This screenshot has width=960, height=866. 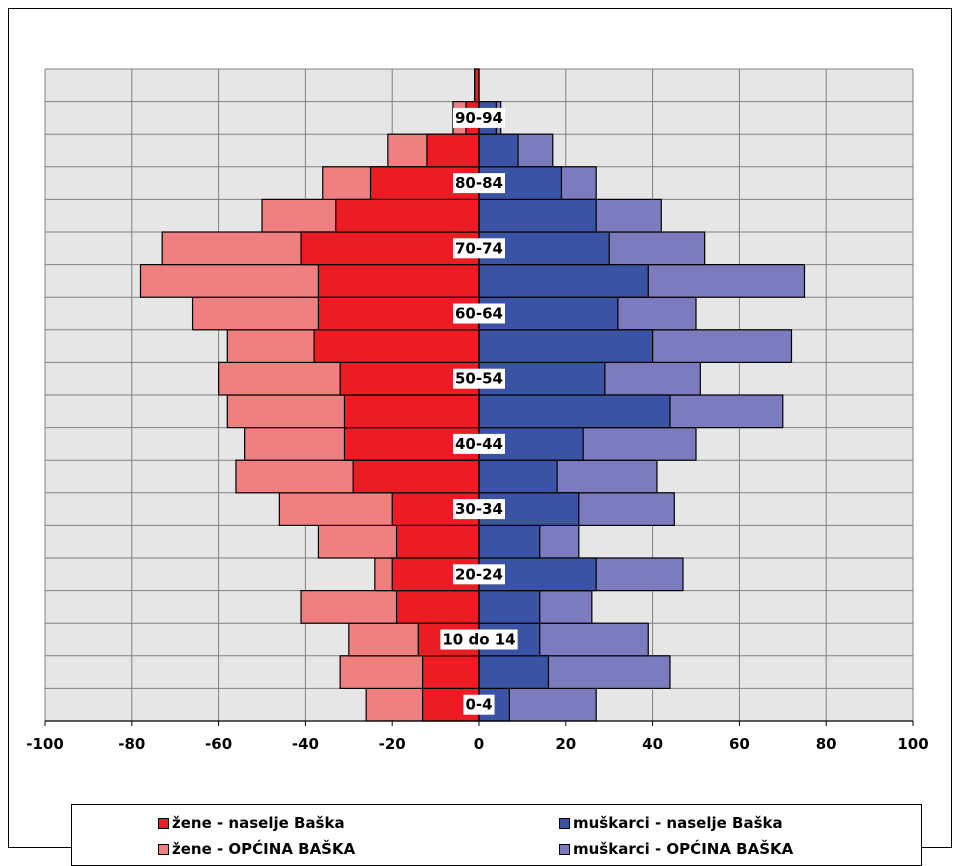 I want to click on category-label: 60-64, so click(x=479, y=314).